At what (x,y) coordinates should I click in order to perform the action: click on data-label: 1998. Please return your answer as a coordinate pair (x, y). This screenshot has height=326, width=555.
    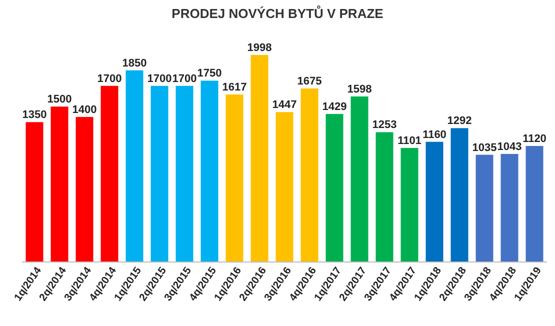
    Looking at the image, I should click on (259, 48).